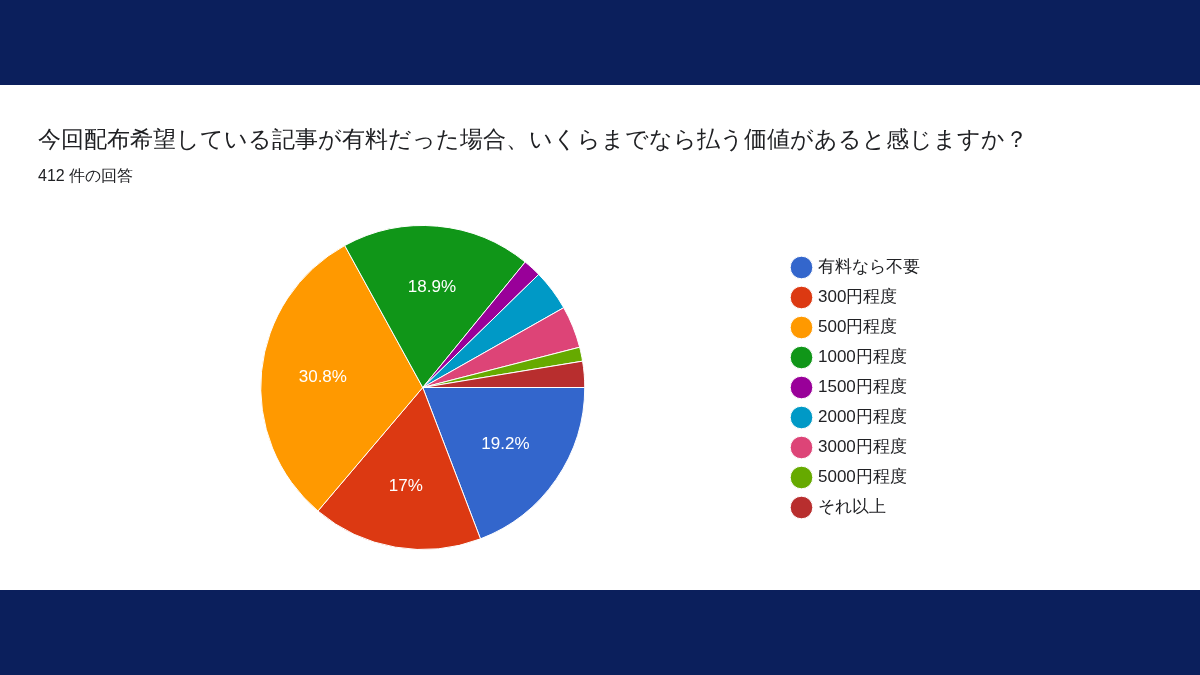  I want to click on legend-label: 1500円程度, so click(862, 387).